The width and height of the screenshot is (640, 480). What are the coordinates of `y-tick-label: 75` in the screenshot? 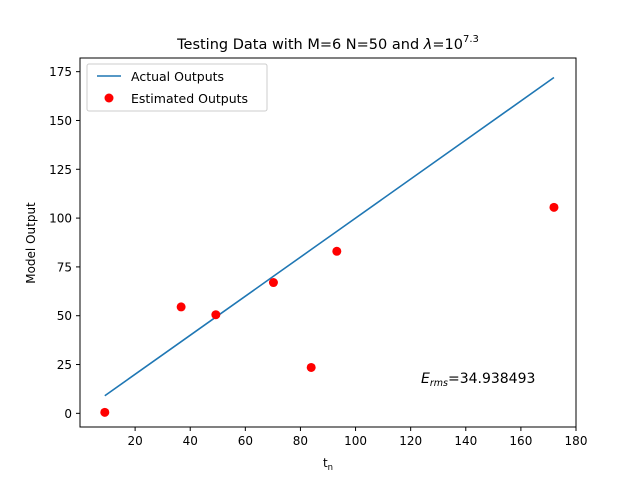 It's located at (64, 267).